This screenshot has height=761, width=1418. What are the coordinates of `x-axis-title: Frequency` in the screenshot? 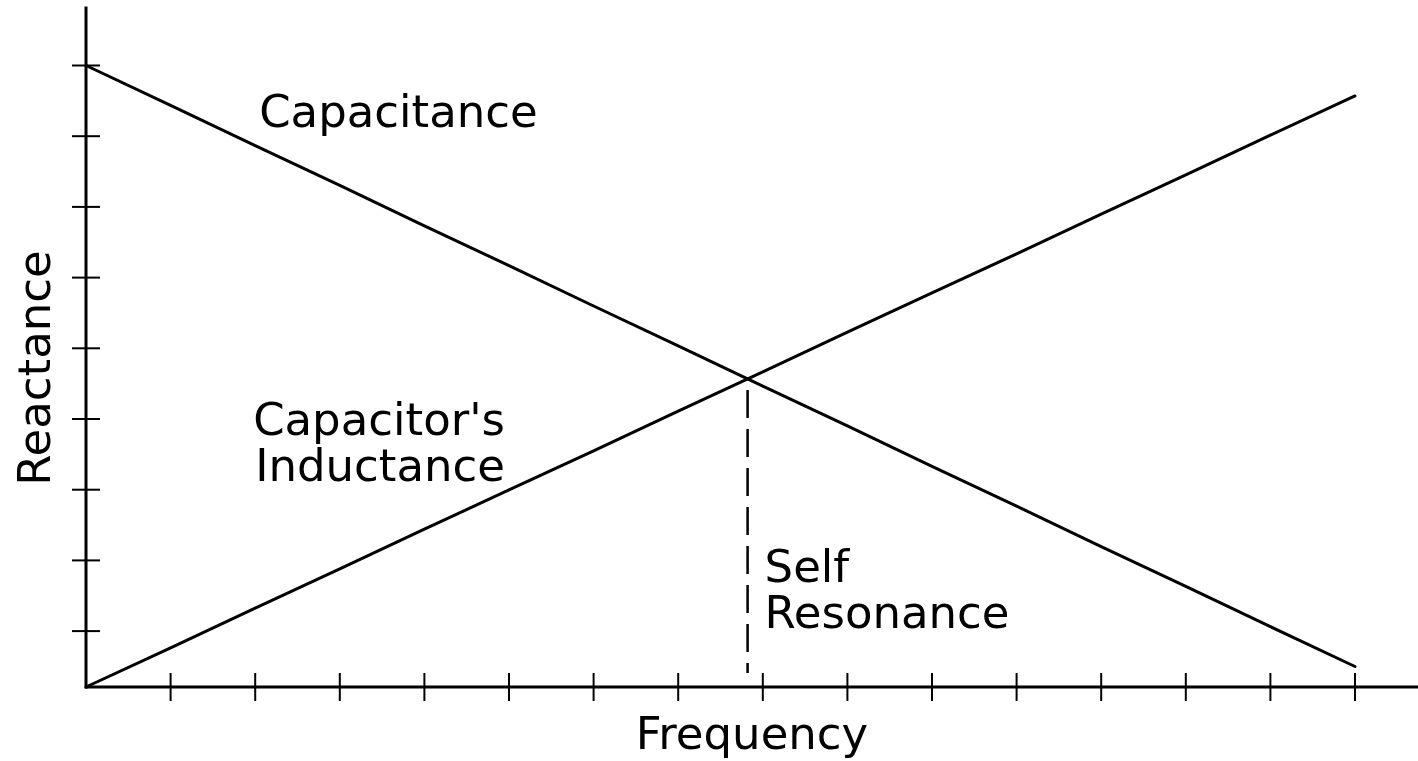 It's located at (752, 733).